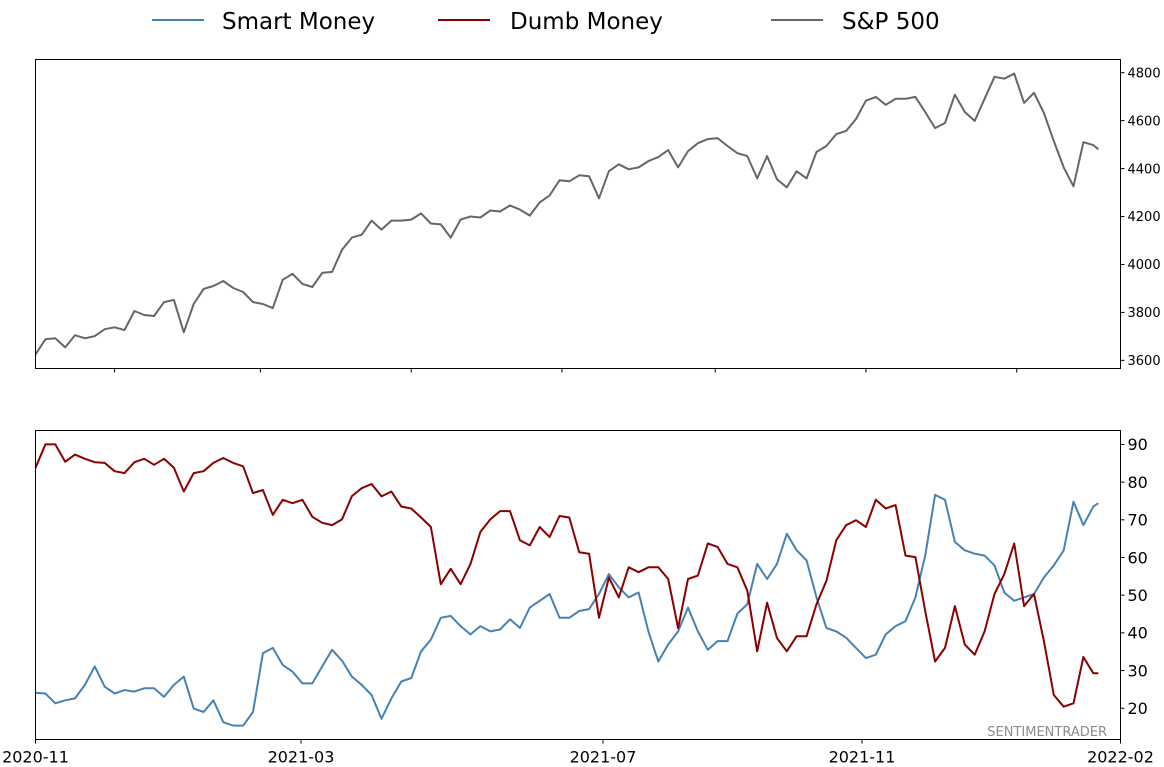  I want to click on bottom-y-axis: 20 30 40 50 60 70 80 90, so click(1134, 576).